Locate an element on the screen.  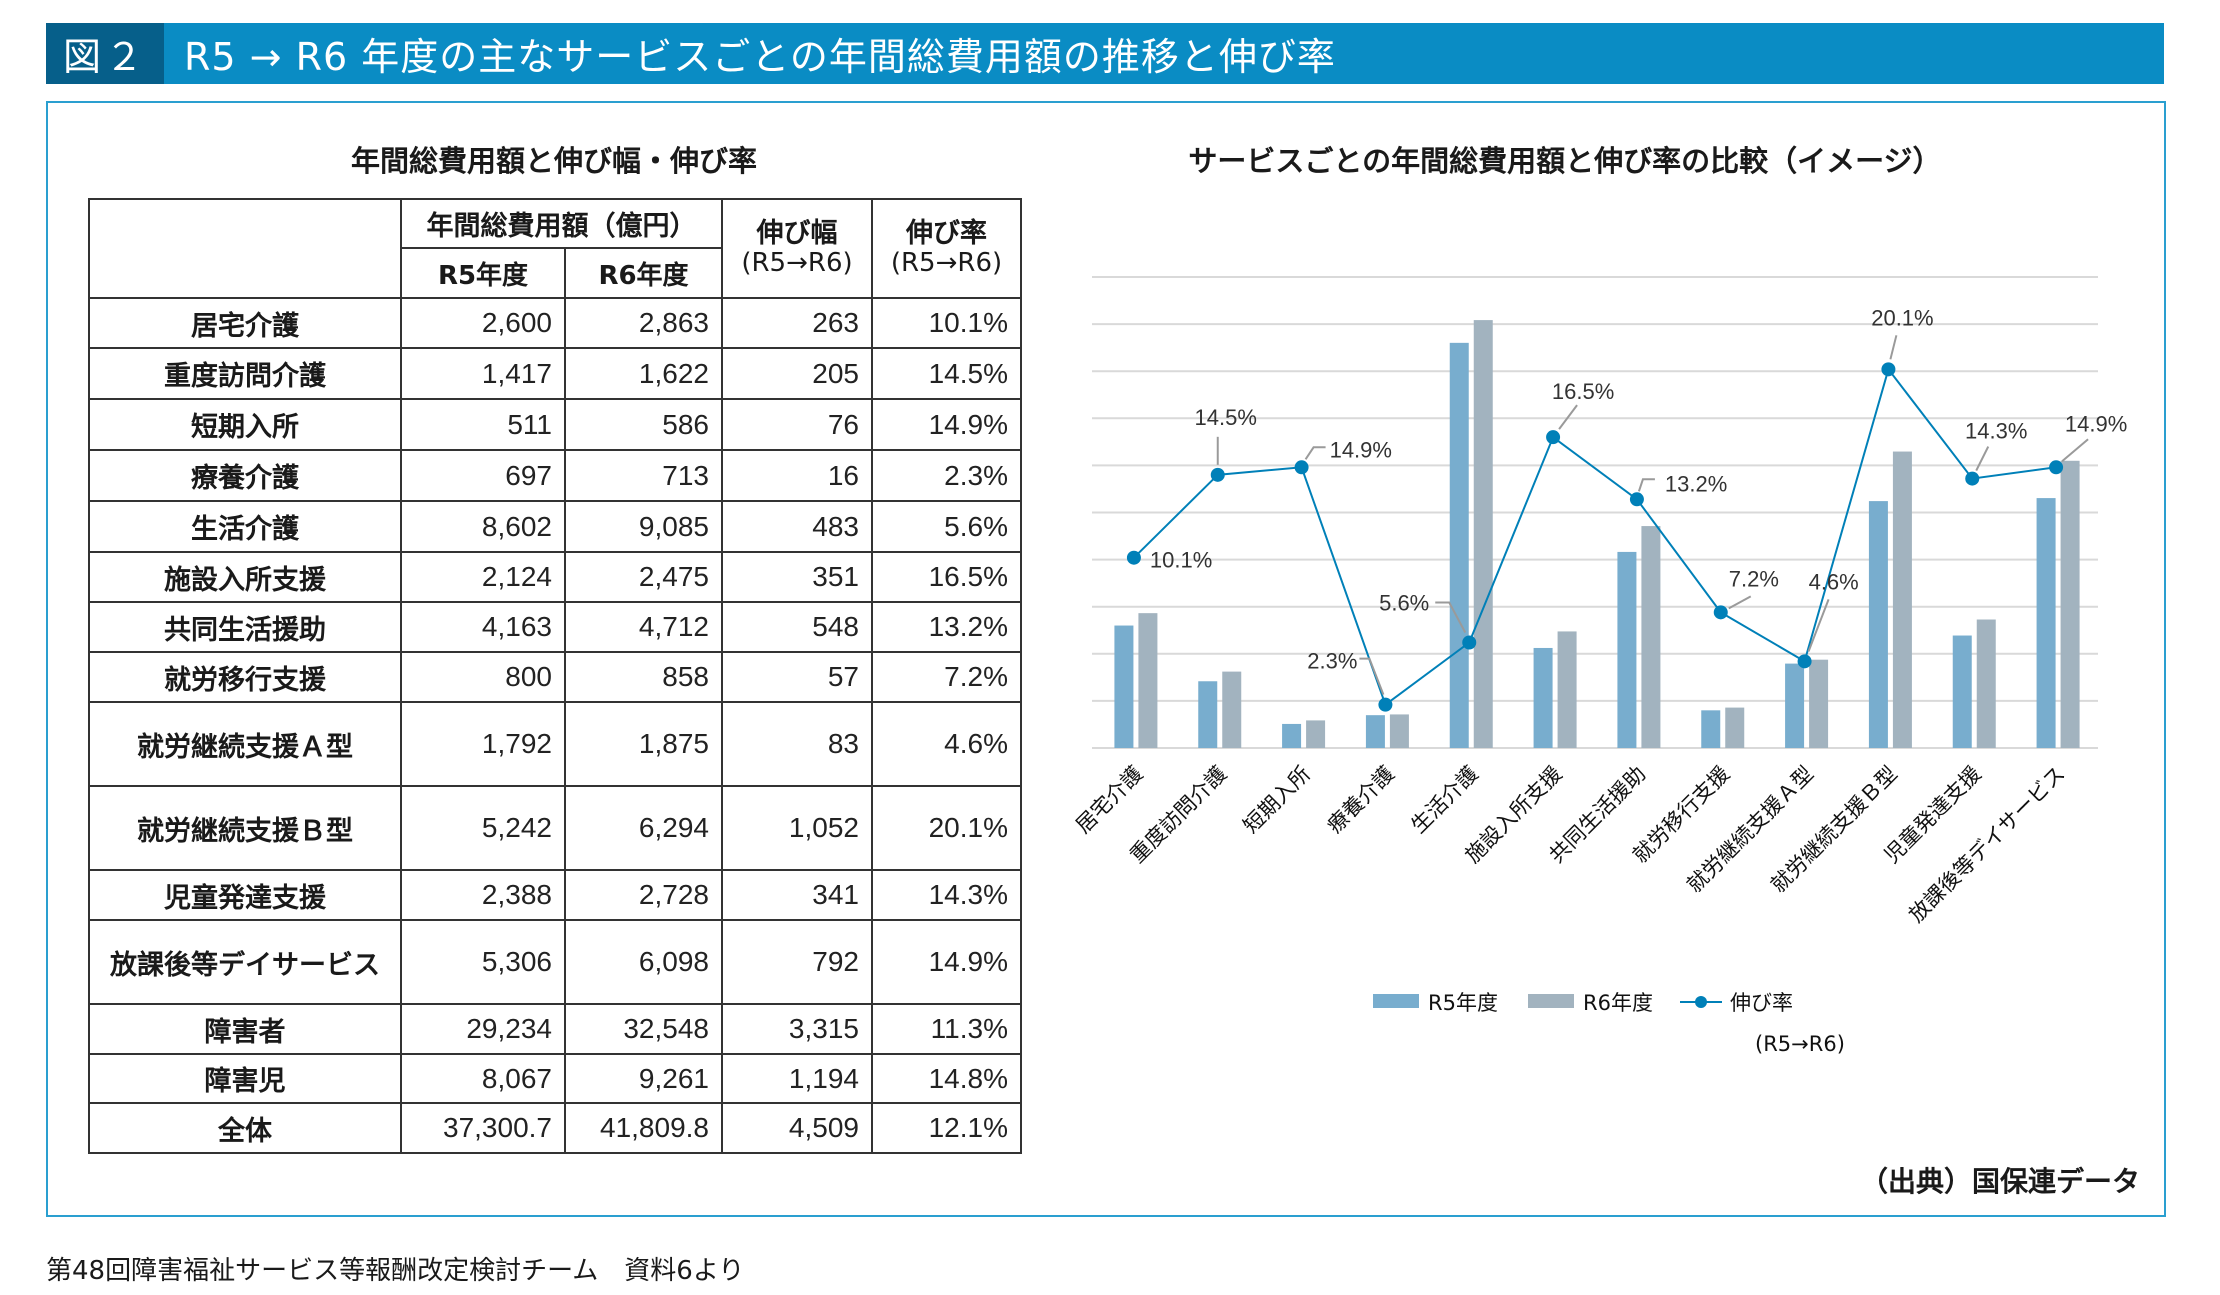
table-row: 重度訪問介護 1,417 1,622 205 14.5% is located at coordinates (555, 373).